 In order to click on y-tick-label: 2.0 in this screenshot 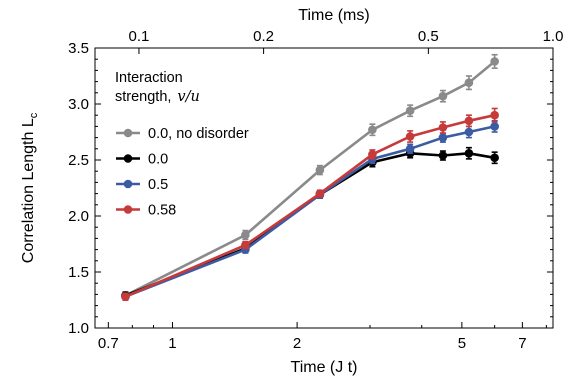, I will do `click(78, 216)`.